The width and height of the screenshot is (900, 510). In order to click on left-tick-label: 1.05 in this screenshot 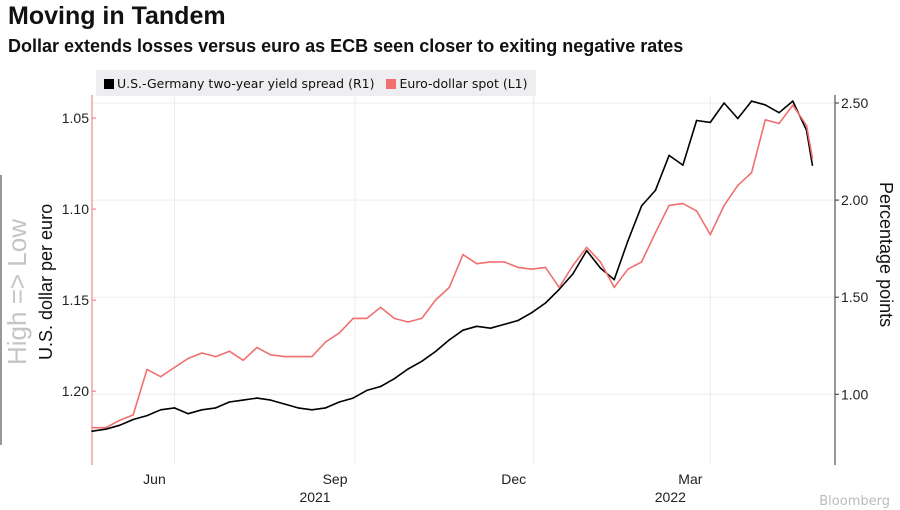, I will do `click(75, 118)`.